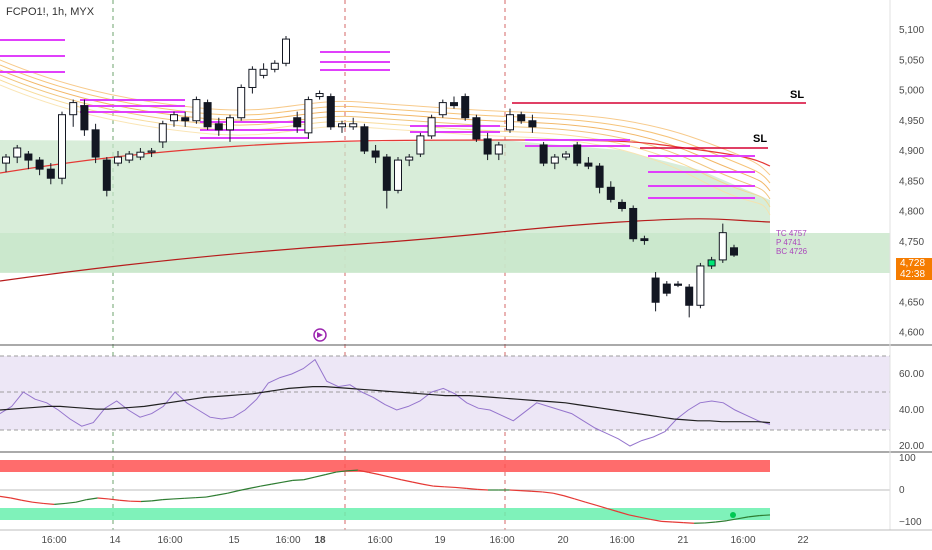 This screenshot has height=550, width=932. I want to click on oscillator-axis-label: −100, so click(910, 522).